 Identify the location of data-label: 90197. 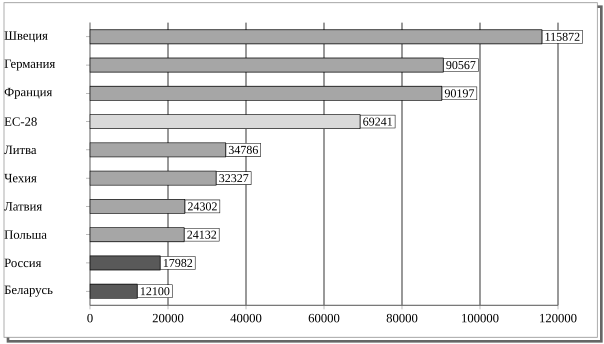
(459, 93).